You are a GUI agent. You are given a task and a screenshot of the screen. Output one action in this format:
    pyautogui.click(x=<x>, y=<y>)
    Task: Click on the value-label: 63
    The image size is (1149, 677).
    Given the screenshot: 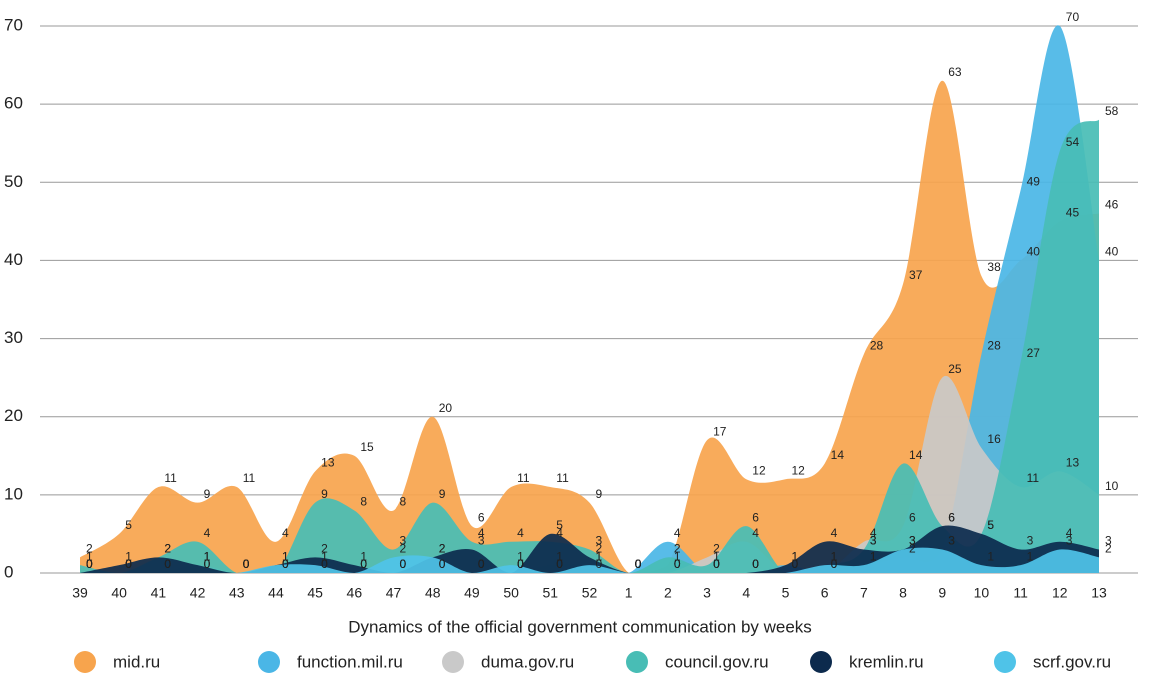 What is the action you would take?
    pyautogui.click(x=955, y=72)
    